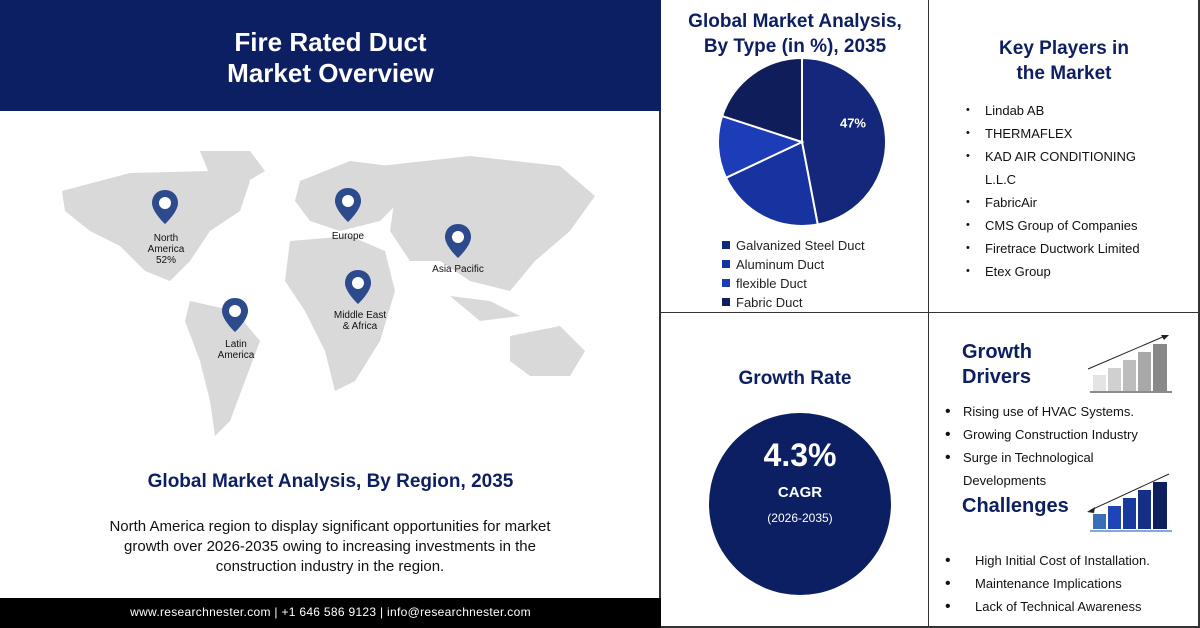 Image resolution: width=1200 pixels, height=628 pixels. I want to click on growth-bars-icon, so click(1129, 364).